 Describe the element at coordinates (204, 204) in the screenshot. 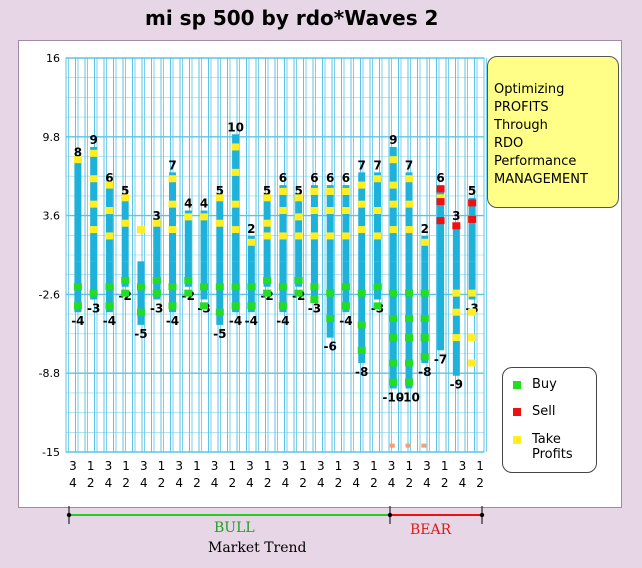

I see `bar-label-top: 4` at that location.